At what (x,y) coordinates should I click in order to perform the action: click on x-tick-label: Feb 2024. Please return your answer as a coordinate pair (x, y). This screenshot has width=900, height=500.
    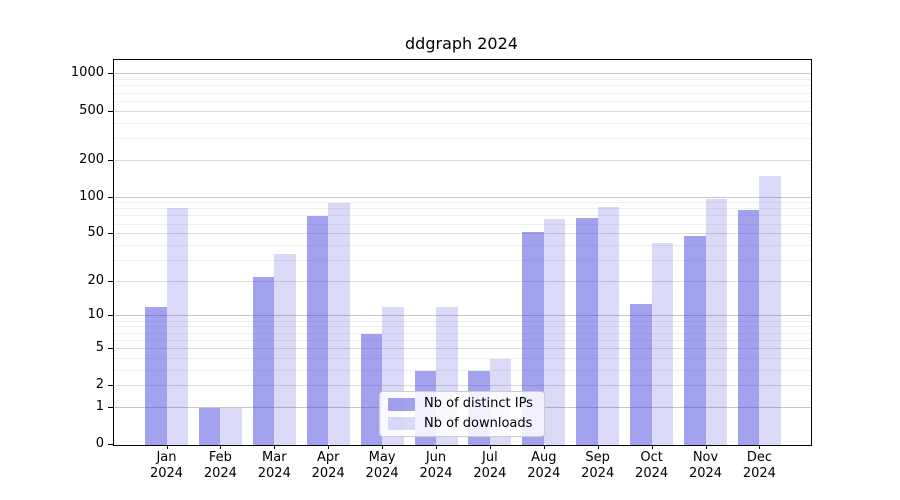
    Looking at the image, I should click on (220, 465).